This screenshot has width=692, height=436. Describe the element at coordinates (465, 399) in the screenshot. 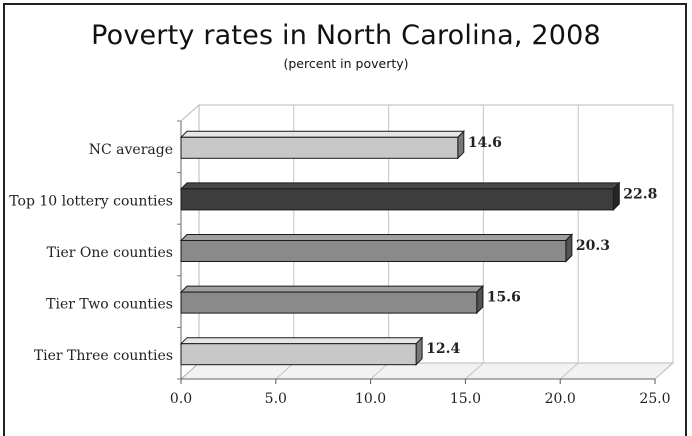

I see `x-tick-label: 15.0` at that location.